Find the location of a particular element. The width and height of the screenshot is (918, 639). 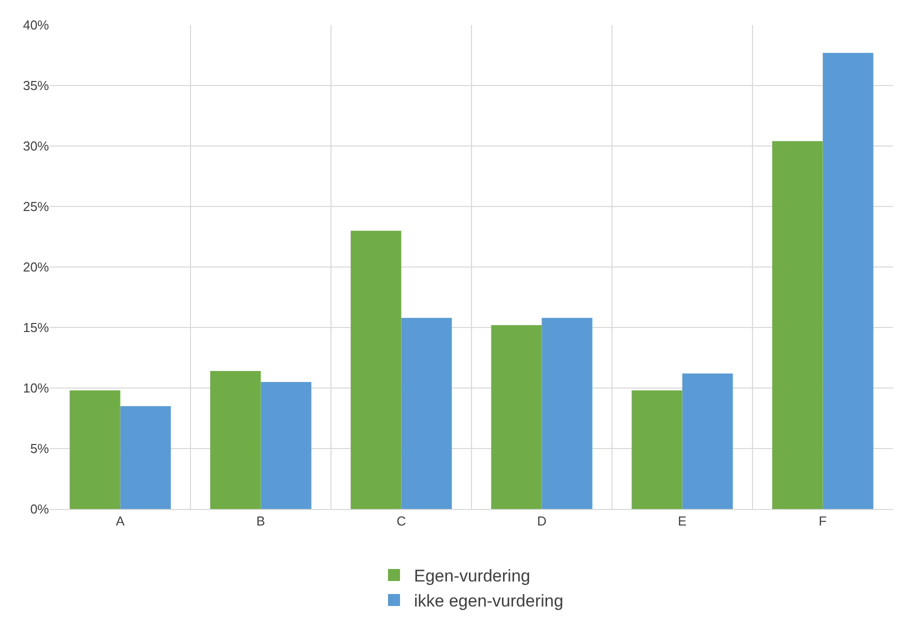

y-tick-label: 15% is located at coordinates (36, 328).